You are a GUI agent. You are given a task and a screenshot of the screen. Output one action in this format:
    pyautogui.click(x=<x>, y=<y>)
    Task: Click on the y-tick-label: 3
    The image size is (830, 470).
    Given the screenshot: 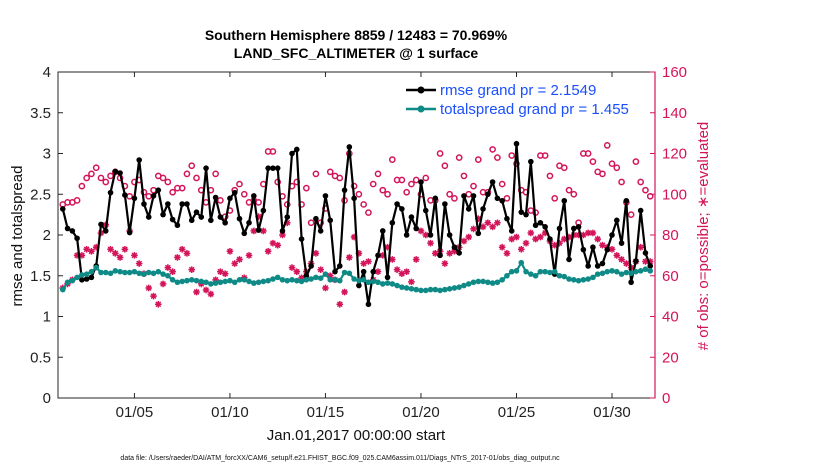 What is the action you would take?
    pyautogui.click(x=47, y=154)
    